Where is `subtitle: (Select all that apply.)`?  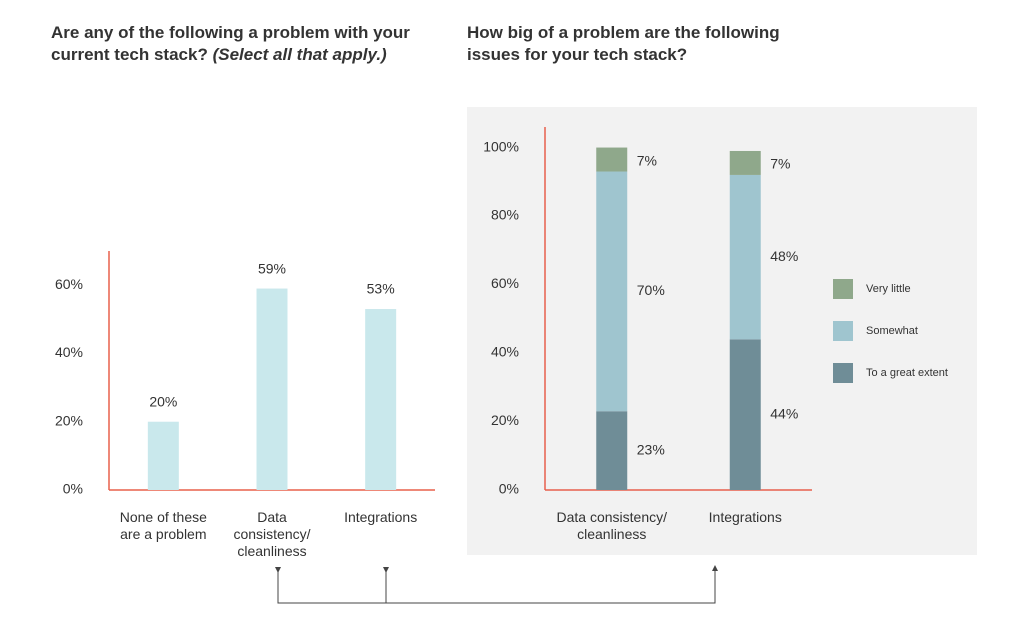 subtitle: (Select all that apply.) is located at coordinates (299, 54).